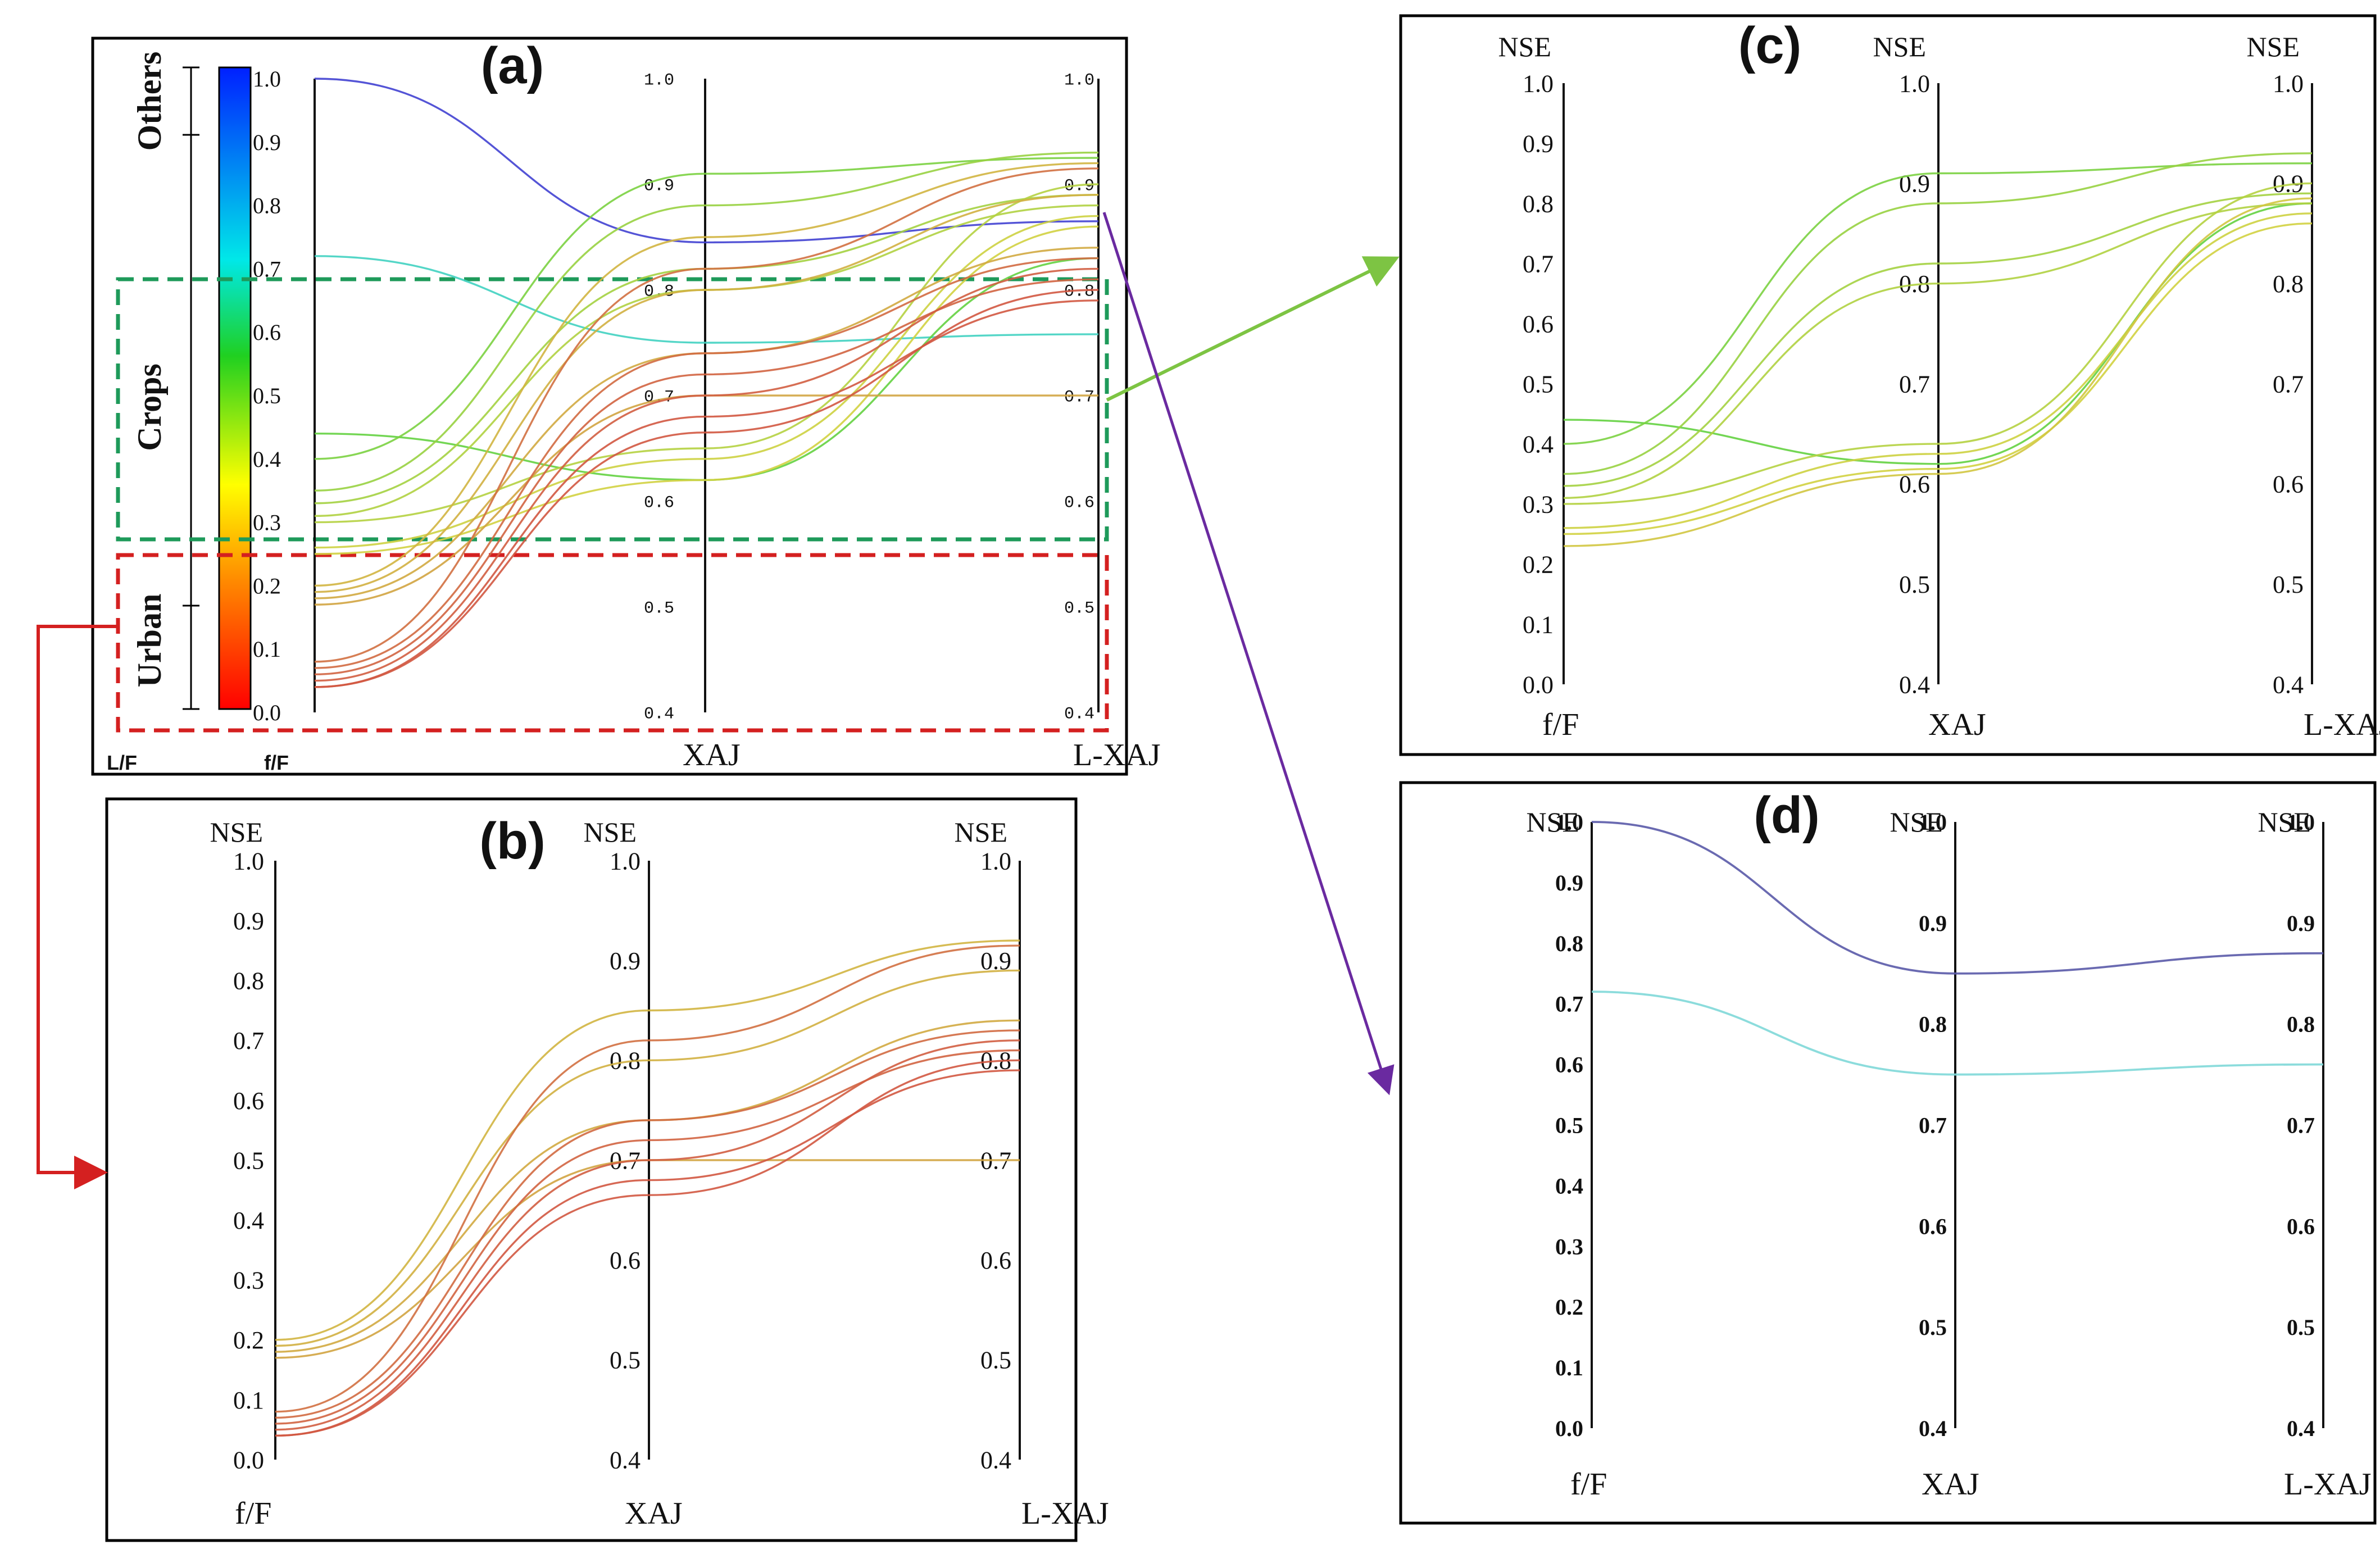 This screenshot has height=1545, width=2380. Describe the element at coordinates (1253, 329) in the screenshot. I see `arrow-to-panel-c` at that location.